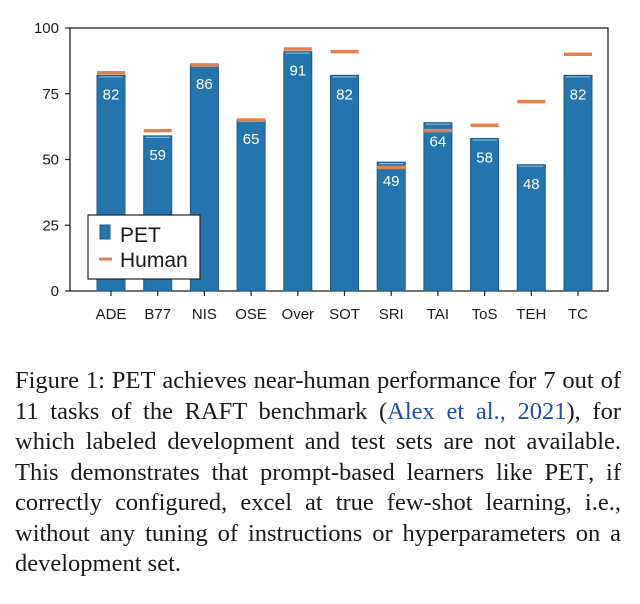 The height and width of the screenshot is (604, 640). What do you see at coordinates (251, 139) in the screenshot?
I see `value-label: 65` at bounding box center [251, 139].